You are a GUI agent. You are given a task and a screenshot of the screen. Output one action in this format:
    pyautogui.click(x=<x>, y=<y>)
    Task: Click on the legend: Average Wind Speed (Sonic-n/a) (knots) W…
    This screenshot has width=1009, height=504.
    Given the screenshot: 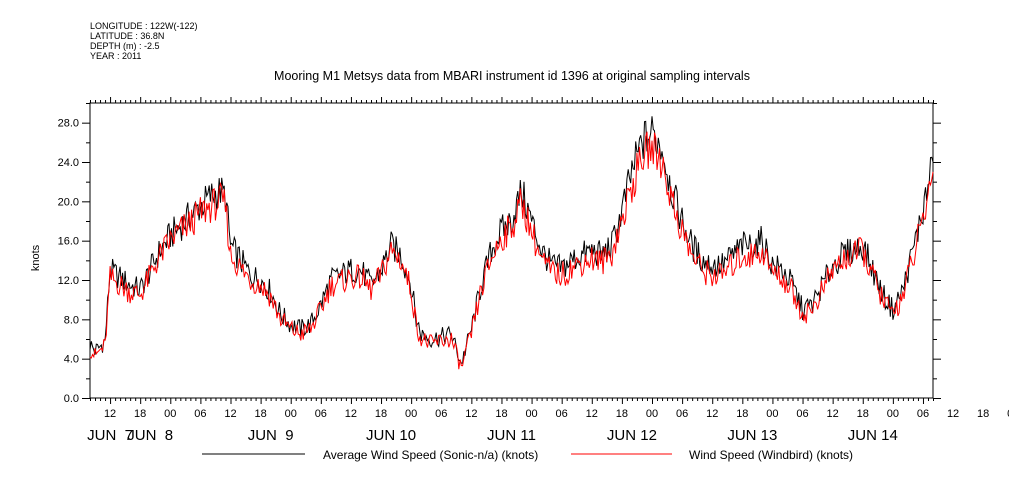 What is the action you would take?
    pyautogui.click(x=527, y=455)
    